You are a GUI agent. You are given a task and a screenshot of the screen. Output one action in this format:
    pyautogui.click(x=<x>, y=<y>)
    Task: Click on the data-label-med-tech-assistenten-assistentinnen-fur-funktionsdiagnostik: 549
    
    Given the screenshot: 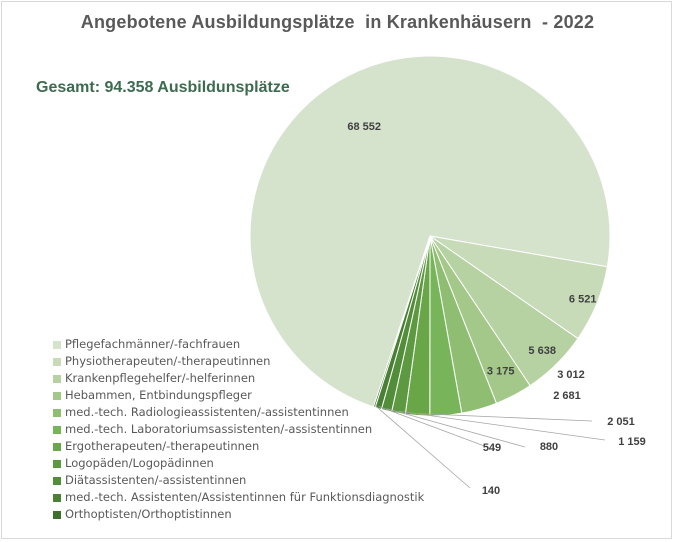 What is the action you would take?
    pyautogui.click(x=492, y=448)
    